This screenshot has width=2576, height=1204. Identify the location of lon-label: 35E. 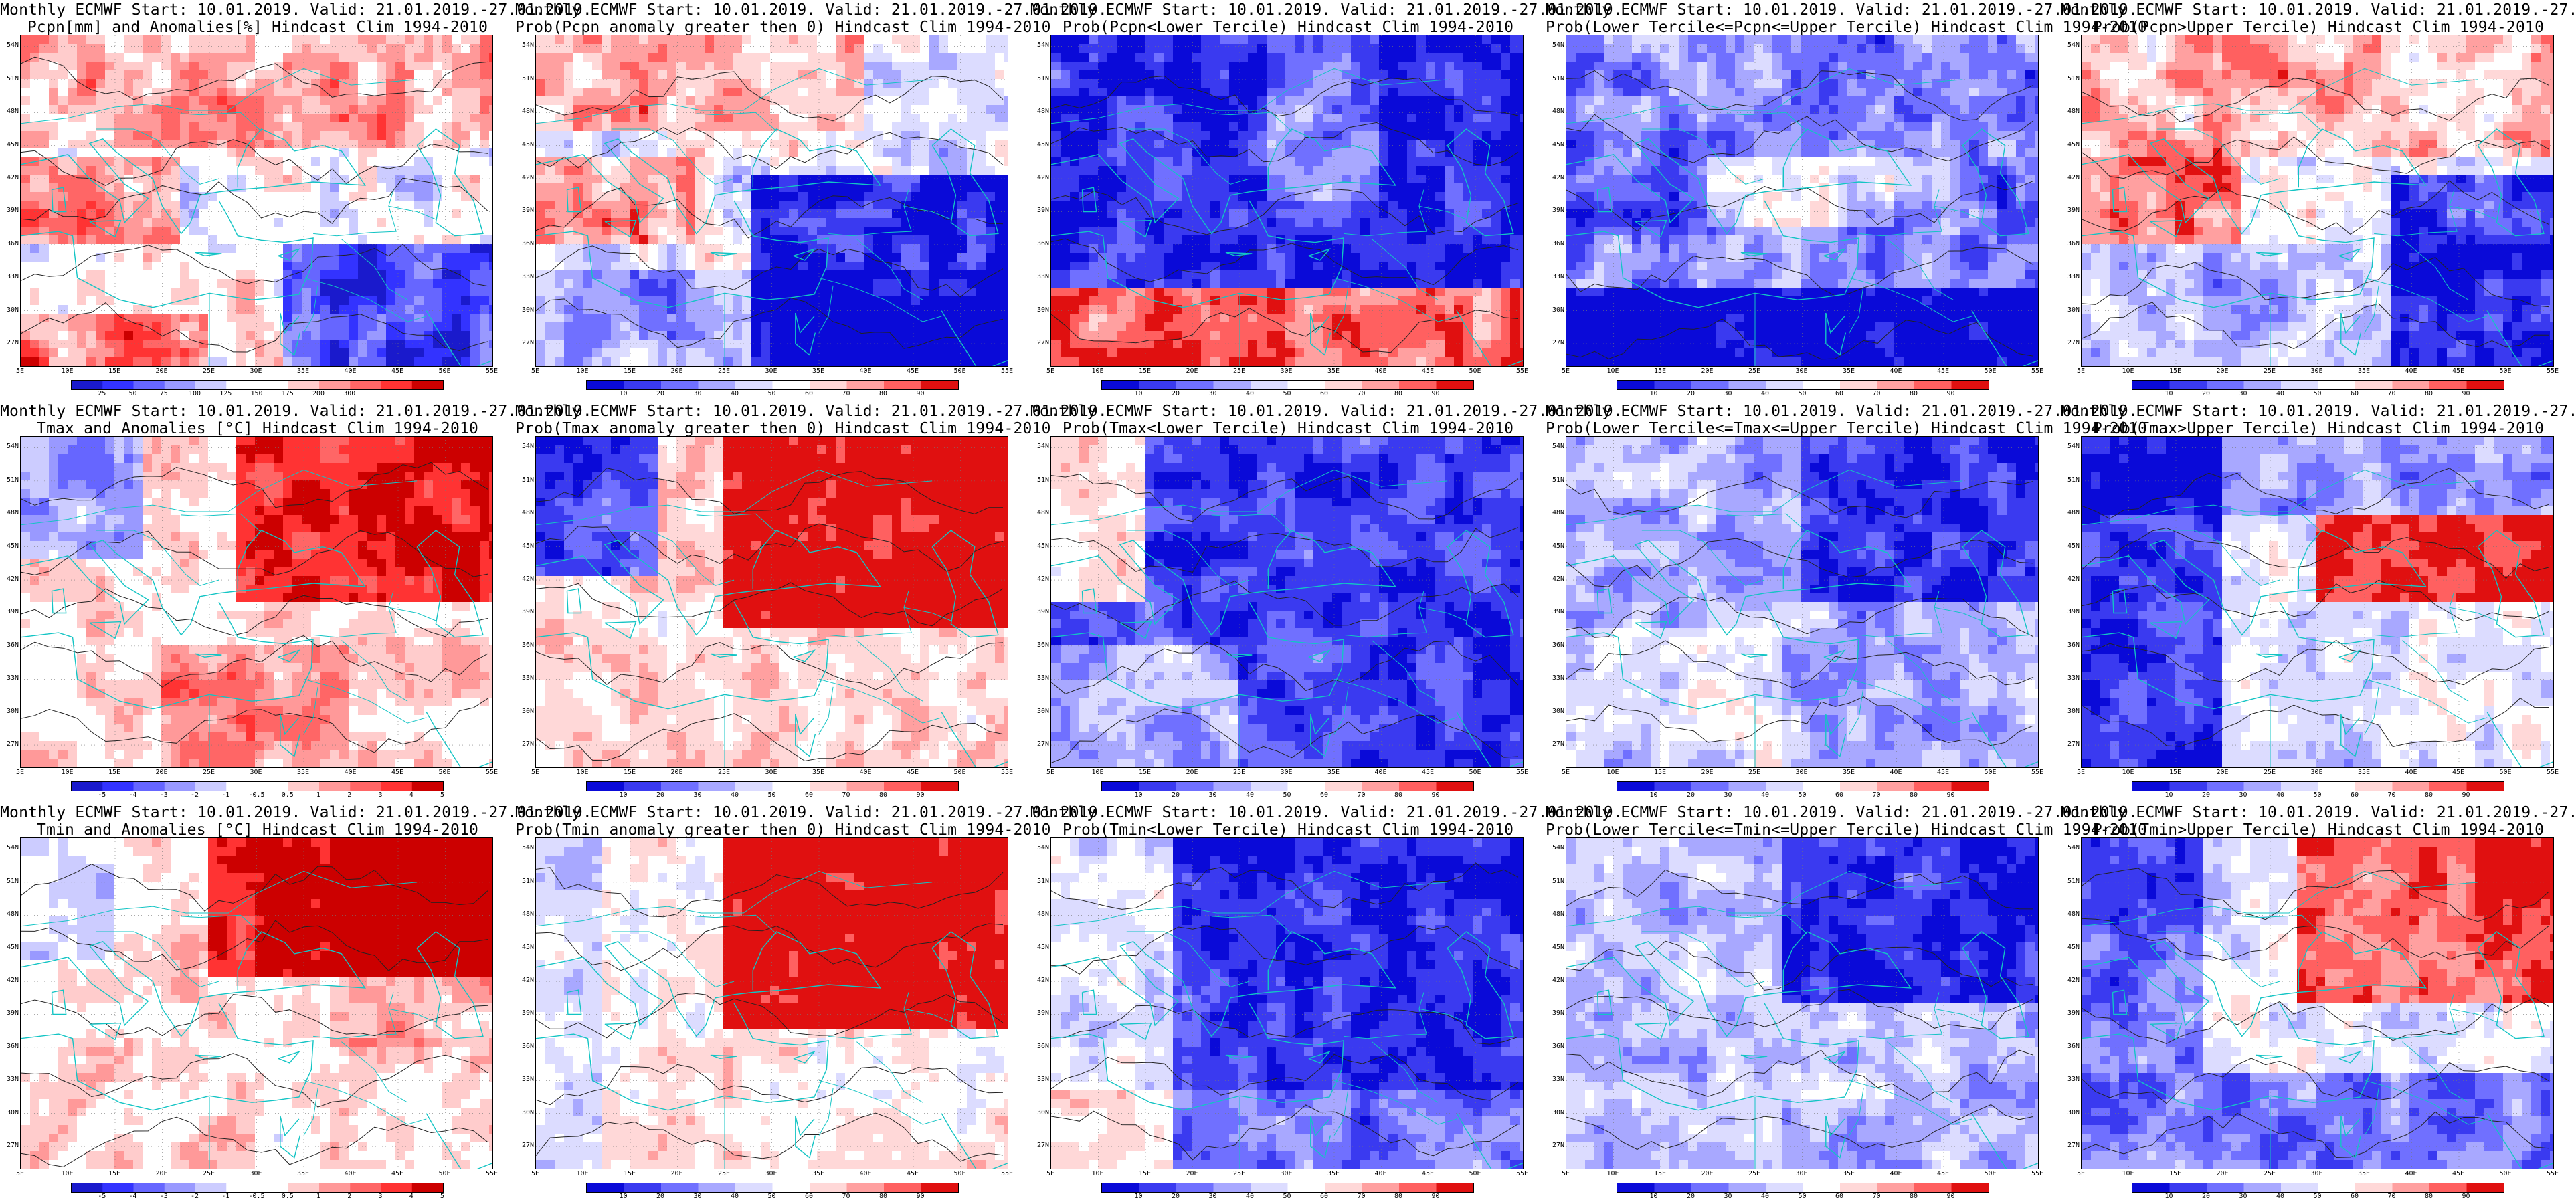
(1333, 772).